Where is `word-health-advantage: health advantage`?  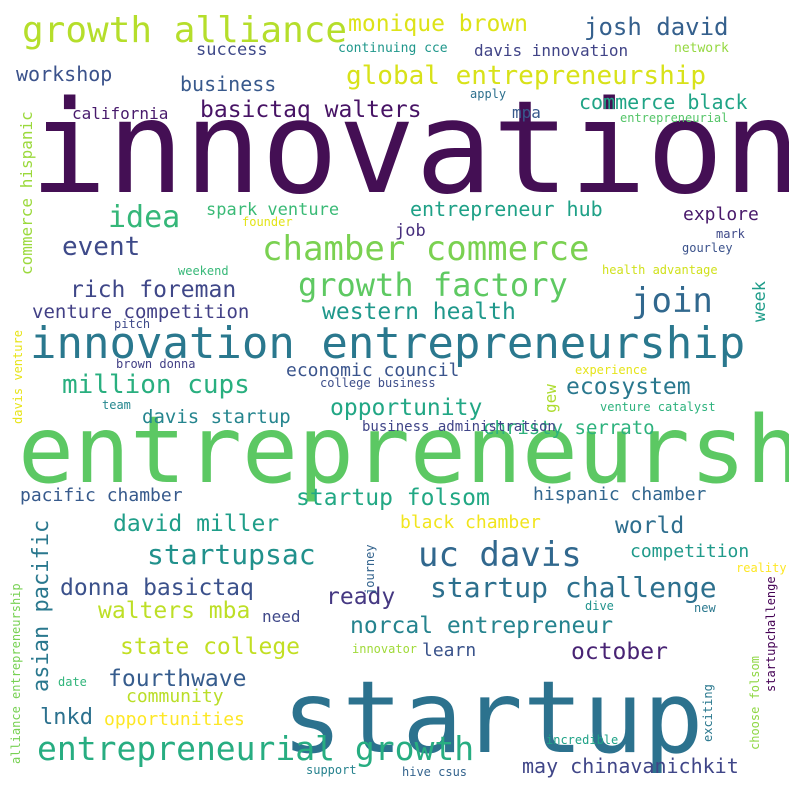
word-health-advantage: health advantage is located at coordinates (660, 270).